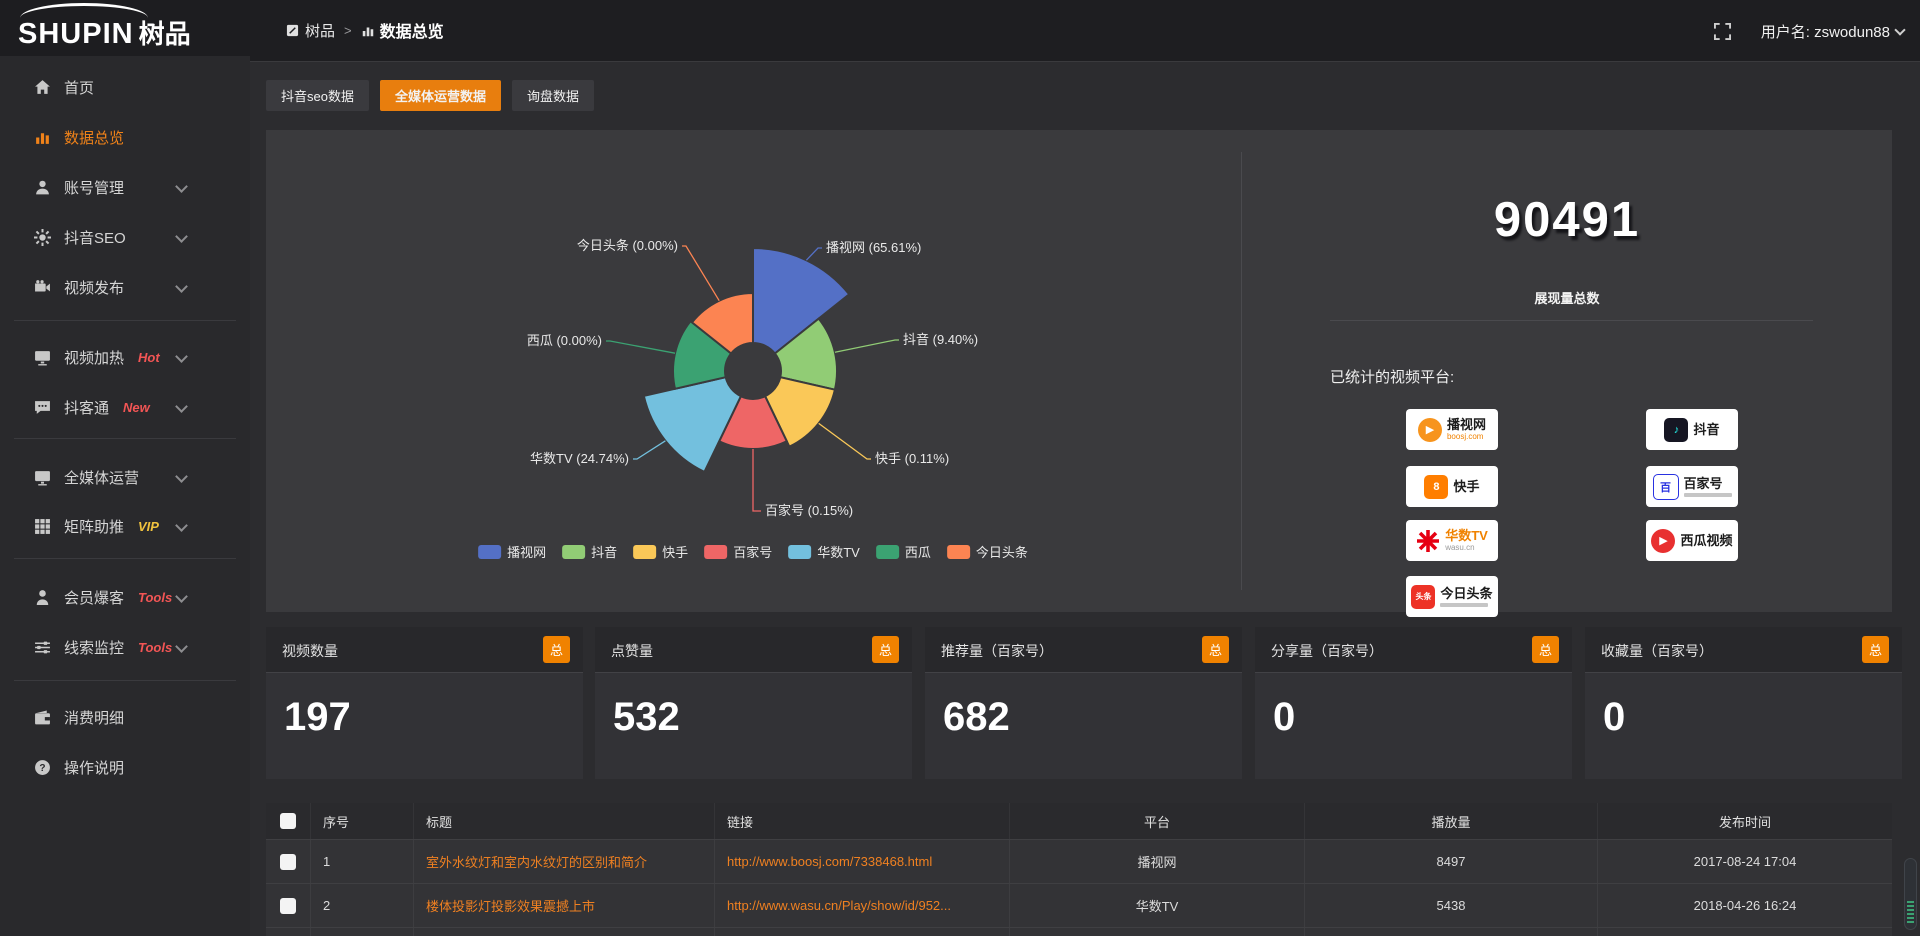 This screenshot has width=1920, height=936. What do you see at coordinates (125, 187) in the screenshot?
I see `sidebar-item-user: 账号管理` at bounding box center [125, 187].